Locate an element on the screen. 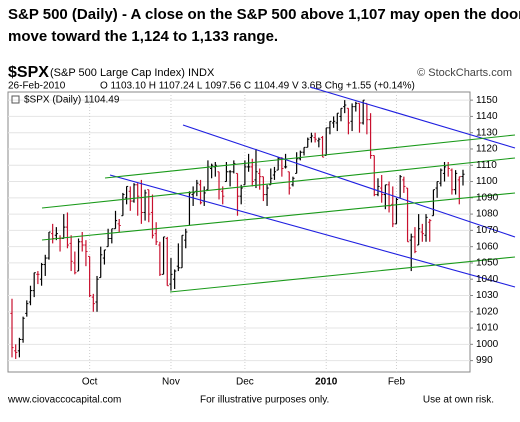 The width and height of the screenshot is (520, 422). y-tick-label: 1120 is located at coordinates (487, 149).